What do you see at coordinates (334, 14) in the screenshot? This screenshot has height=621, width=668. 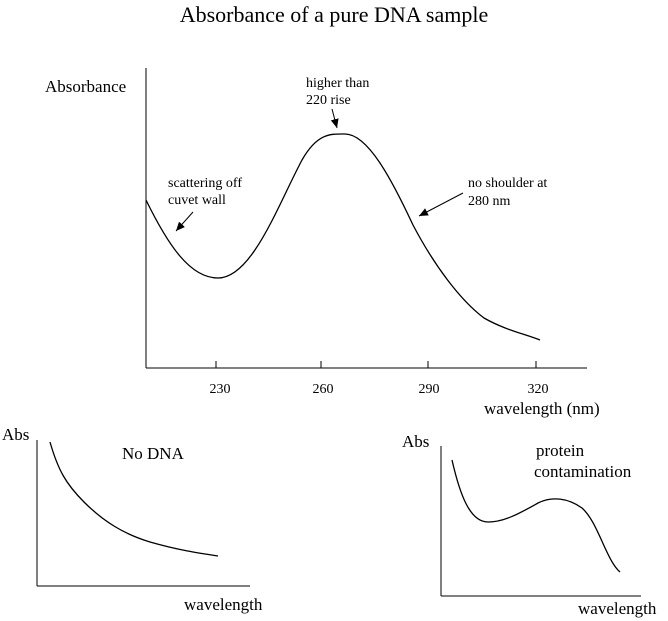 I see `chart-title: Absorbance of a pure DNA sample` at bounding box center [334, 14].